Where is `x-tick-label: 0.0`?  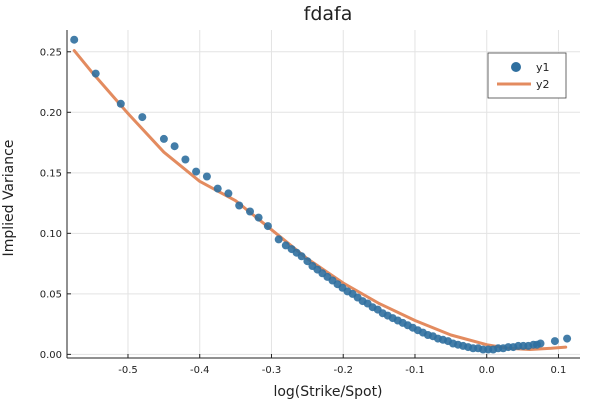 x-tick-label: 0.0 is located at coordinates (487, 370).